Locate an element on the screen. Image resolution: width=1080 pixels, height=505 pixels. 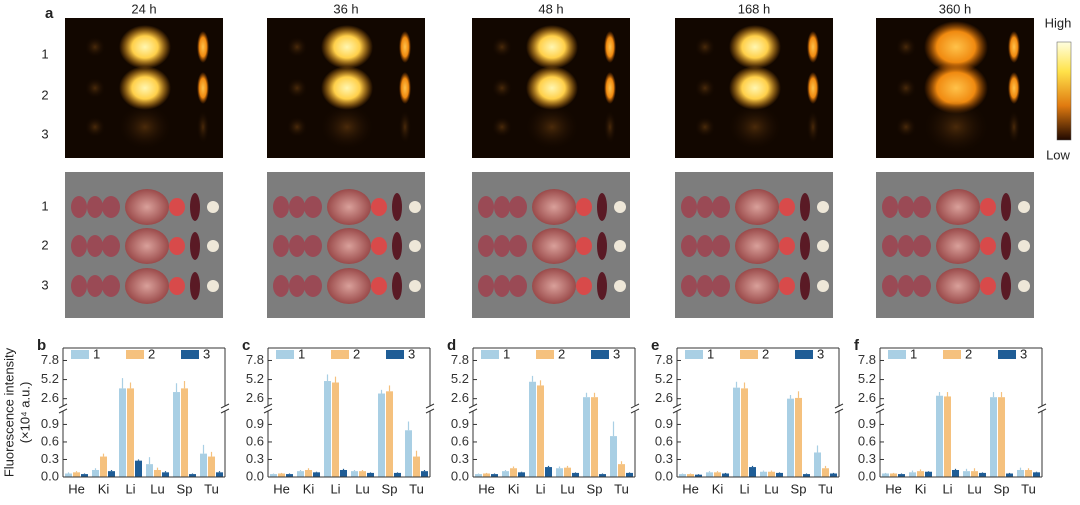
x-tick-label: Li is located at coordinates (335, 488).